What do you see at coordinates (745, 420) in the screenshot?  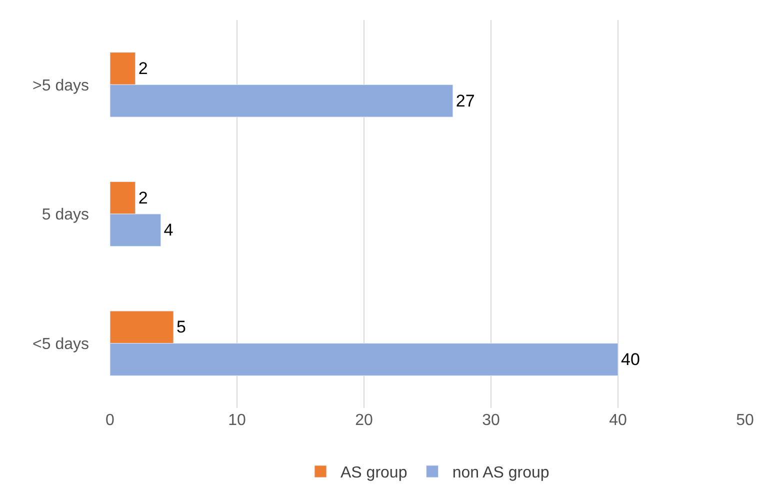 I see `x-tick-label: 50` at bounding box center [745, 420].